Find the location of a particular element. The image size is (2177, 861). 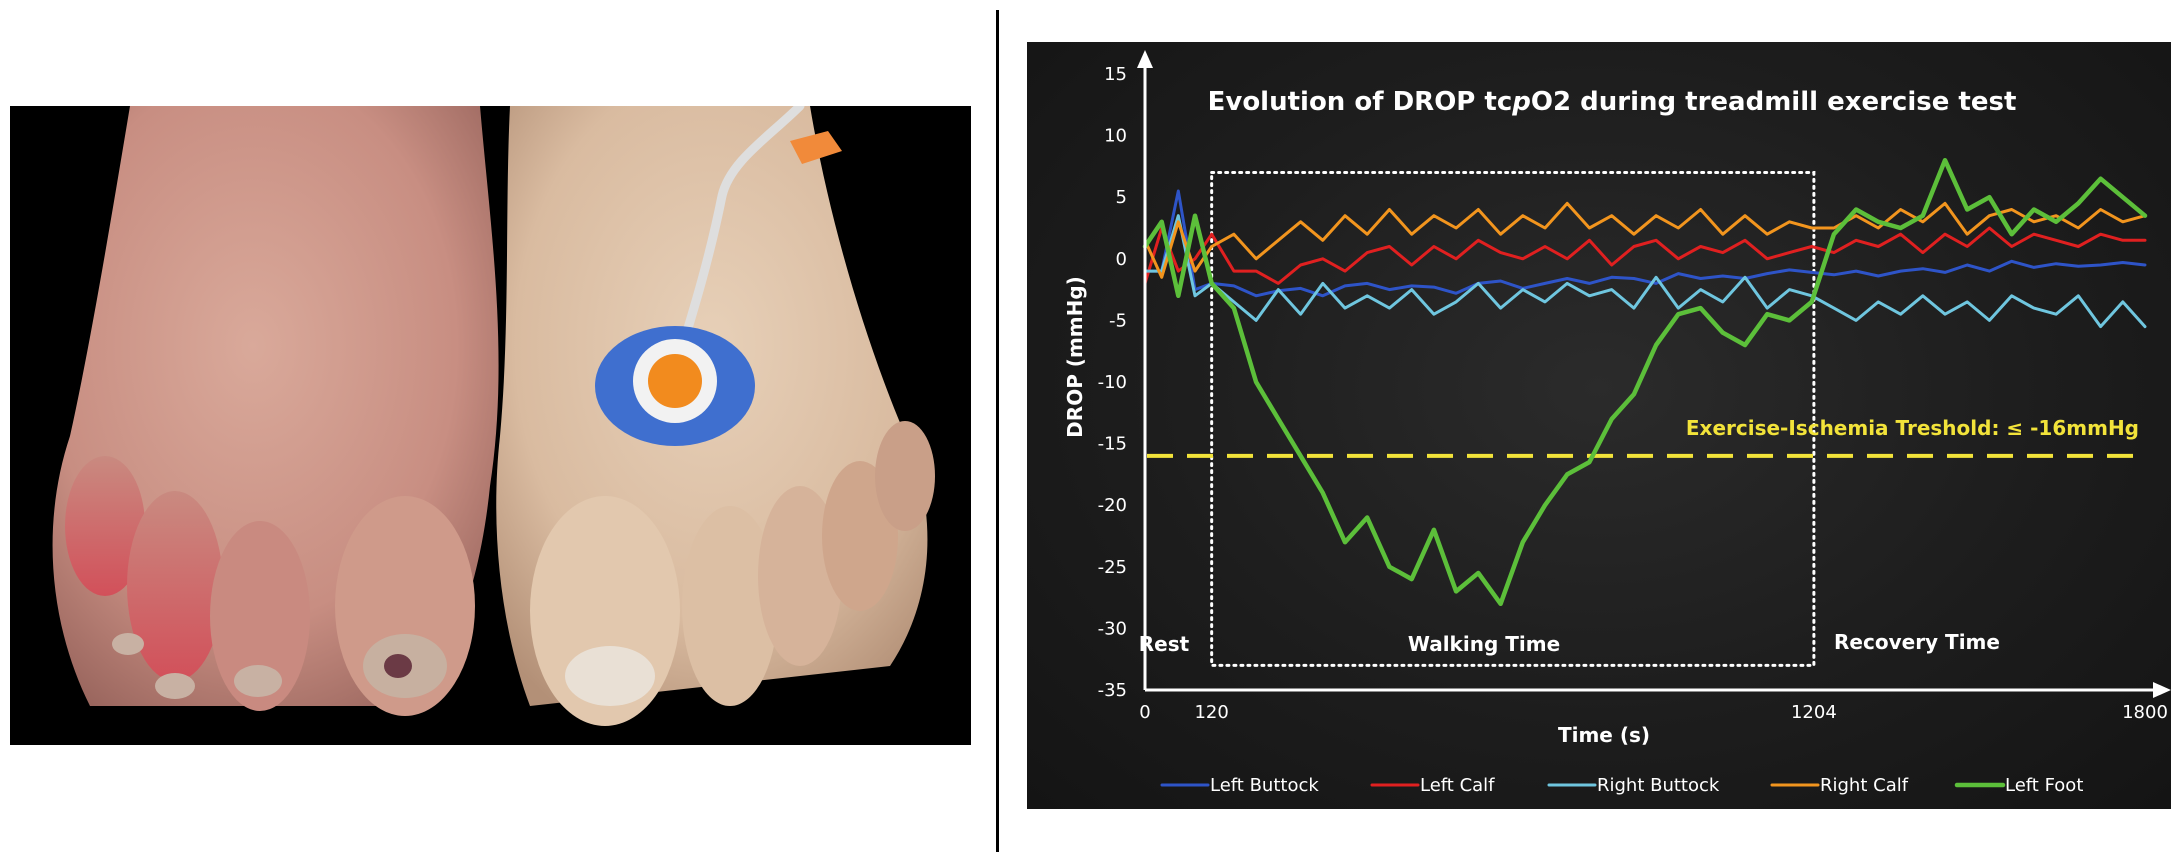

y-tick-label: -35 is located at coordinates (1112, 690).